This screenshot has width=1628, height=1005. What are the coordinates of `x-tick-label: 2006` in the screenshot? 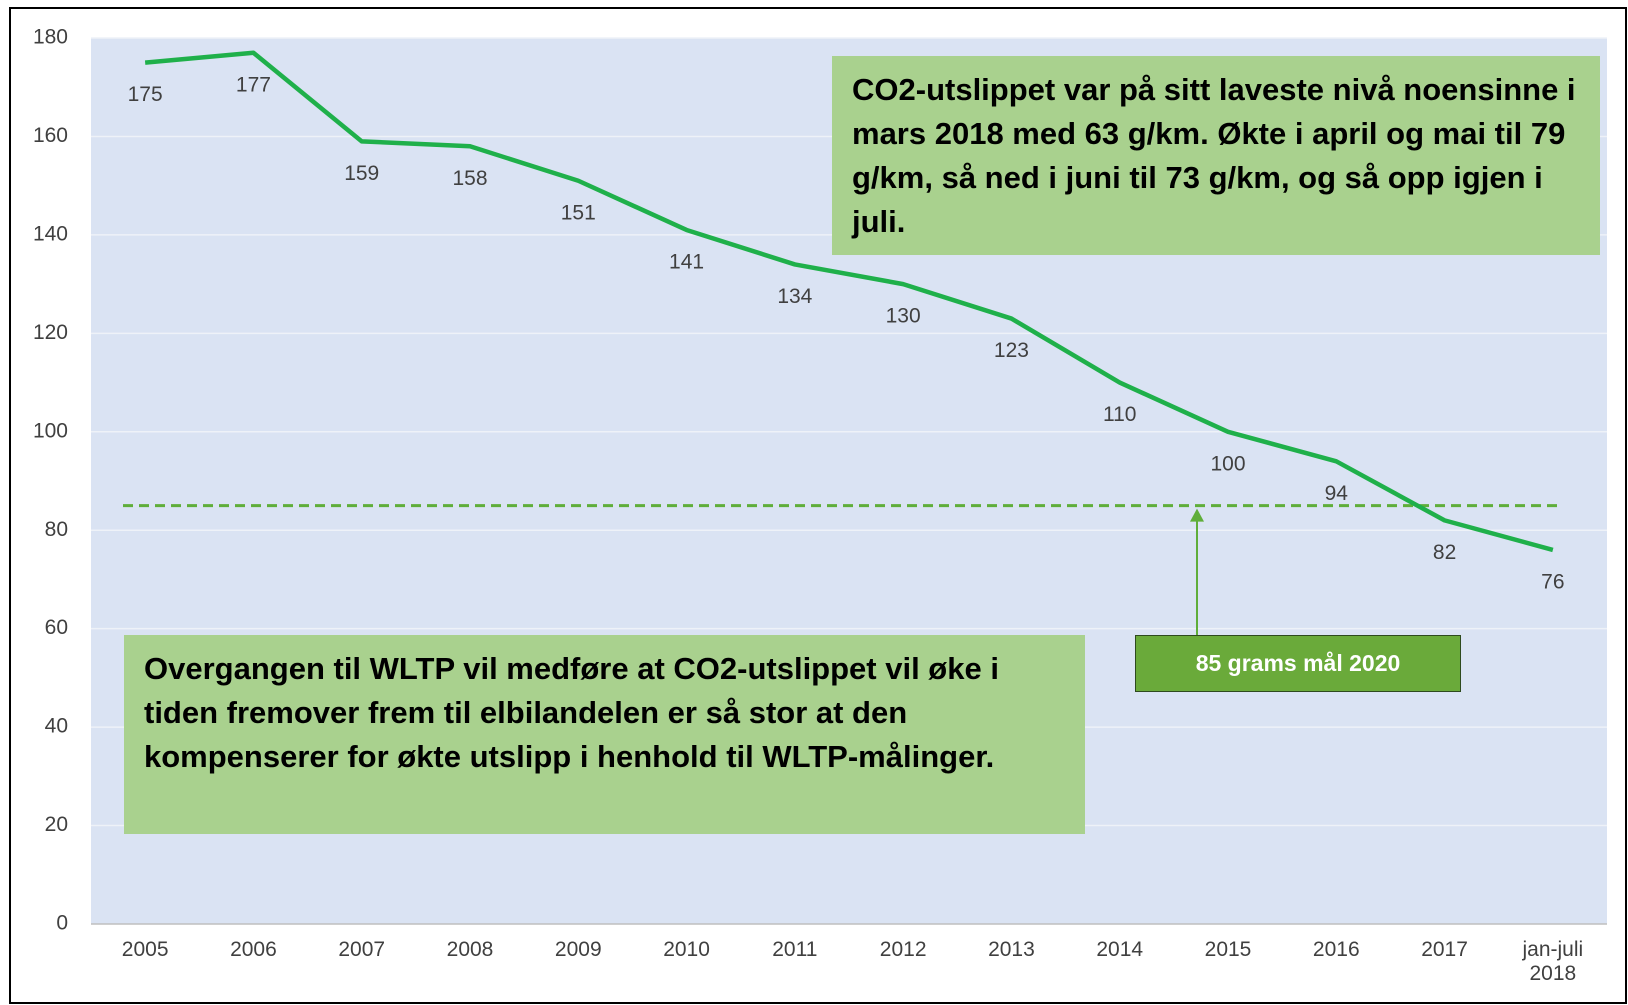 It's located at (253, 949).